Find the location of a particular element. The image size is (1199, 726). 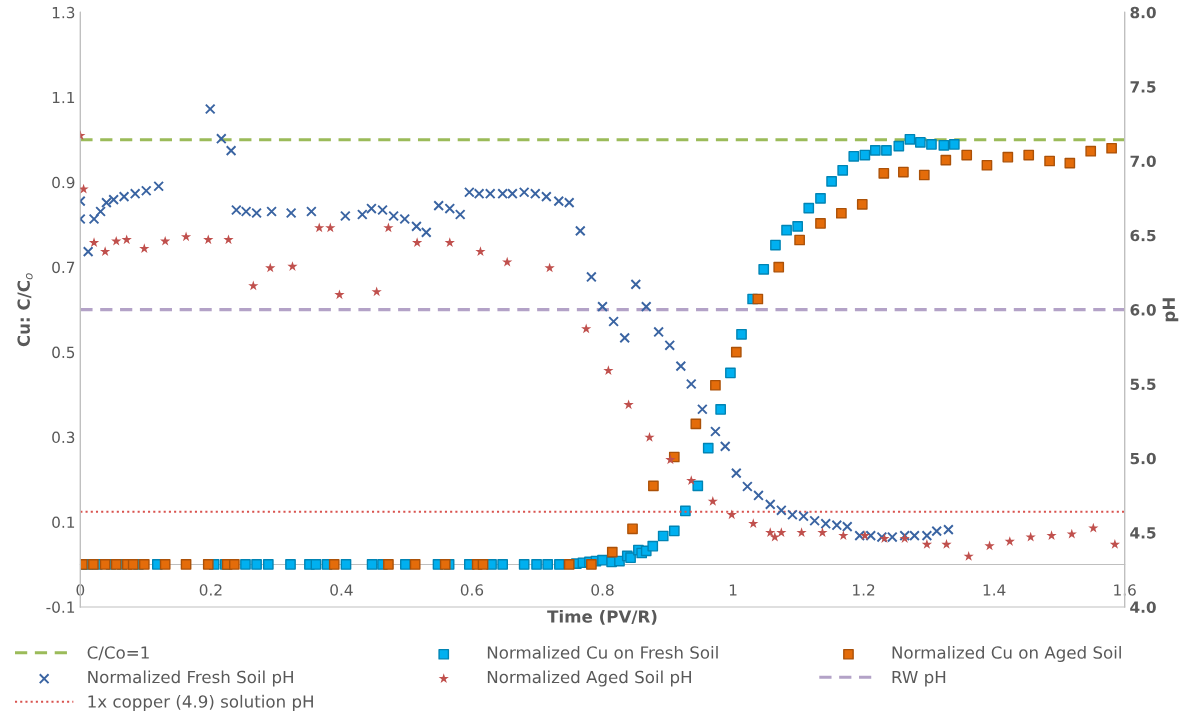

y2-tick-label: 5.0 is located at coordinates (1143, 458).